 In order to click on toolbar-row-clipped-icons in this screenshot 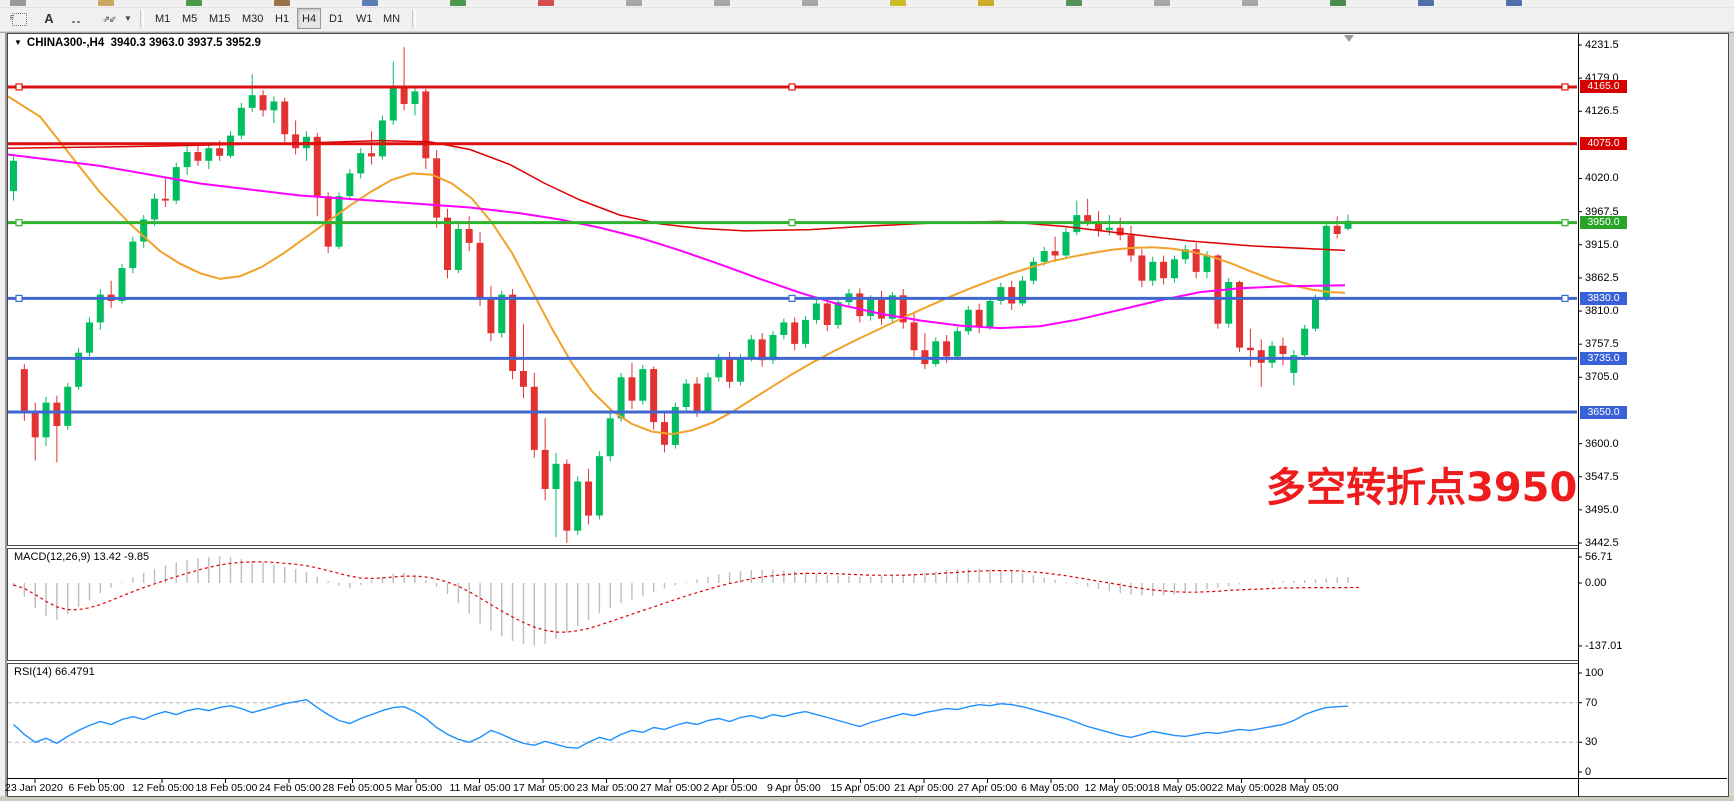, I will do `click(867, 4)`.